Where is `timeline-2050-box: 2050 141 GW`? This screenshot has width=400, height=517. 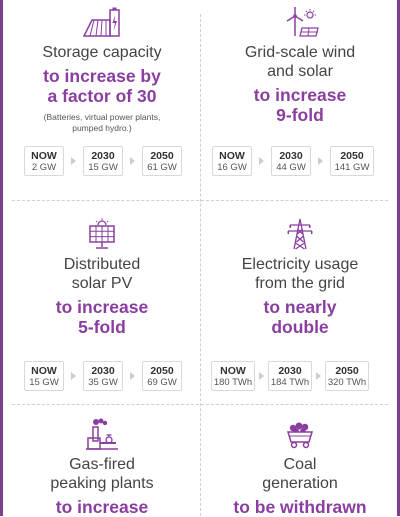
timeline-2050-box: 2050 141 GW is located at coordinates (352, 161).